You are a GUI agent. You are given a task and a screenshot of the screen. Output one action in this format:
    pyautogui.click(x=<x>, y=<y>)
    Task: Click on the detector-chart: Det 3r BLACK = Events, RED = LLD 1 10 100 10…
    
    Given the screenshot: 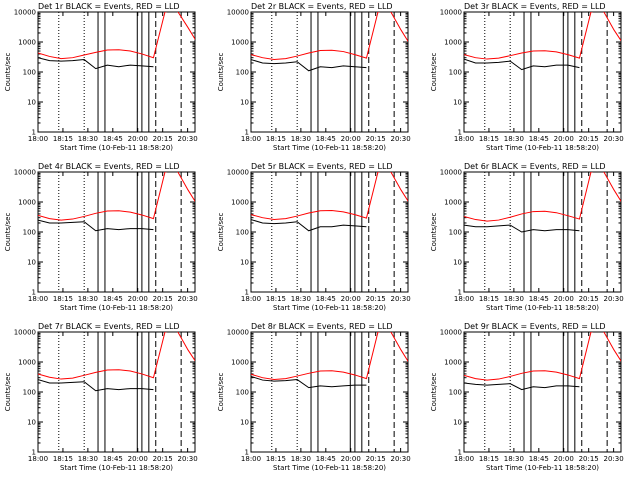 What is the action you would take?
    pyautogui.click(x=527, y=77)
    